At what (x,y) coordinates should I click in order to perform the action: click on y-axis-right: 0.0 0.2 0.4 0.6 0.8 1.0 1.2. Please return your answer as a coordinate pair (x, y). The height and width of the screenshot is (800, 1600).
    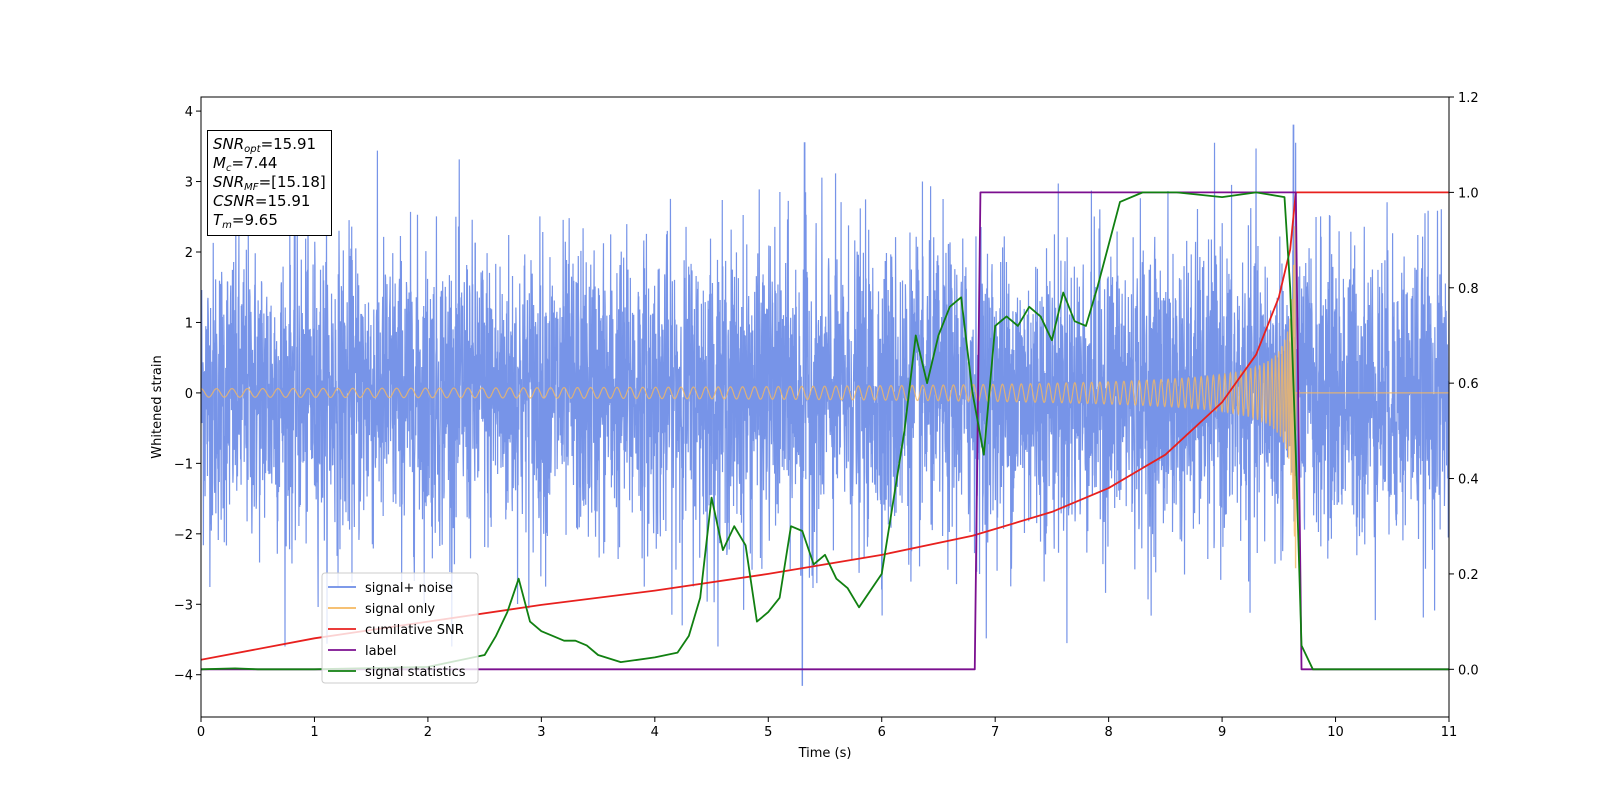
    Looking at the image, I should click on (1464, 384).